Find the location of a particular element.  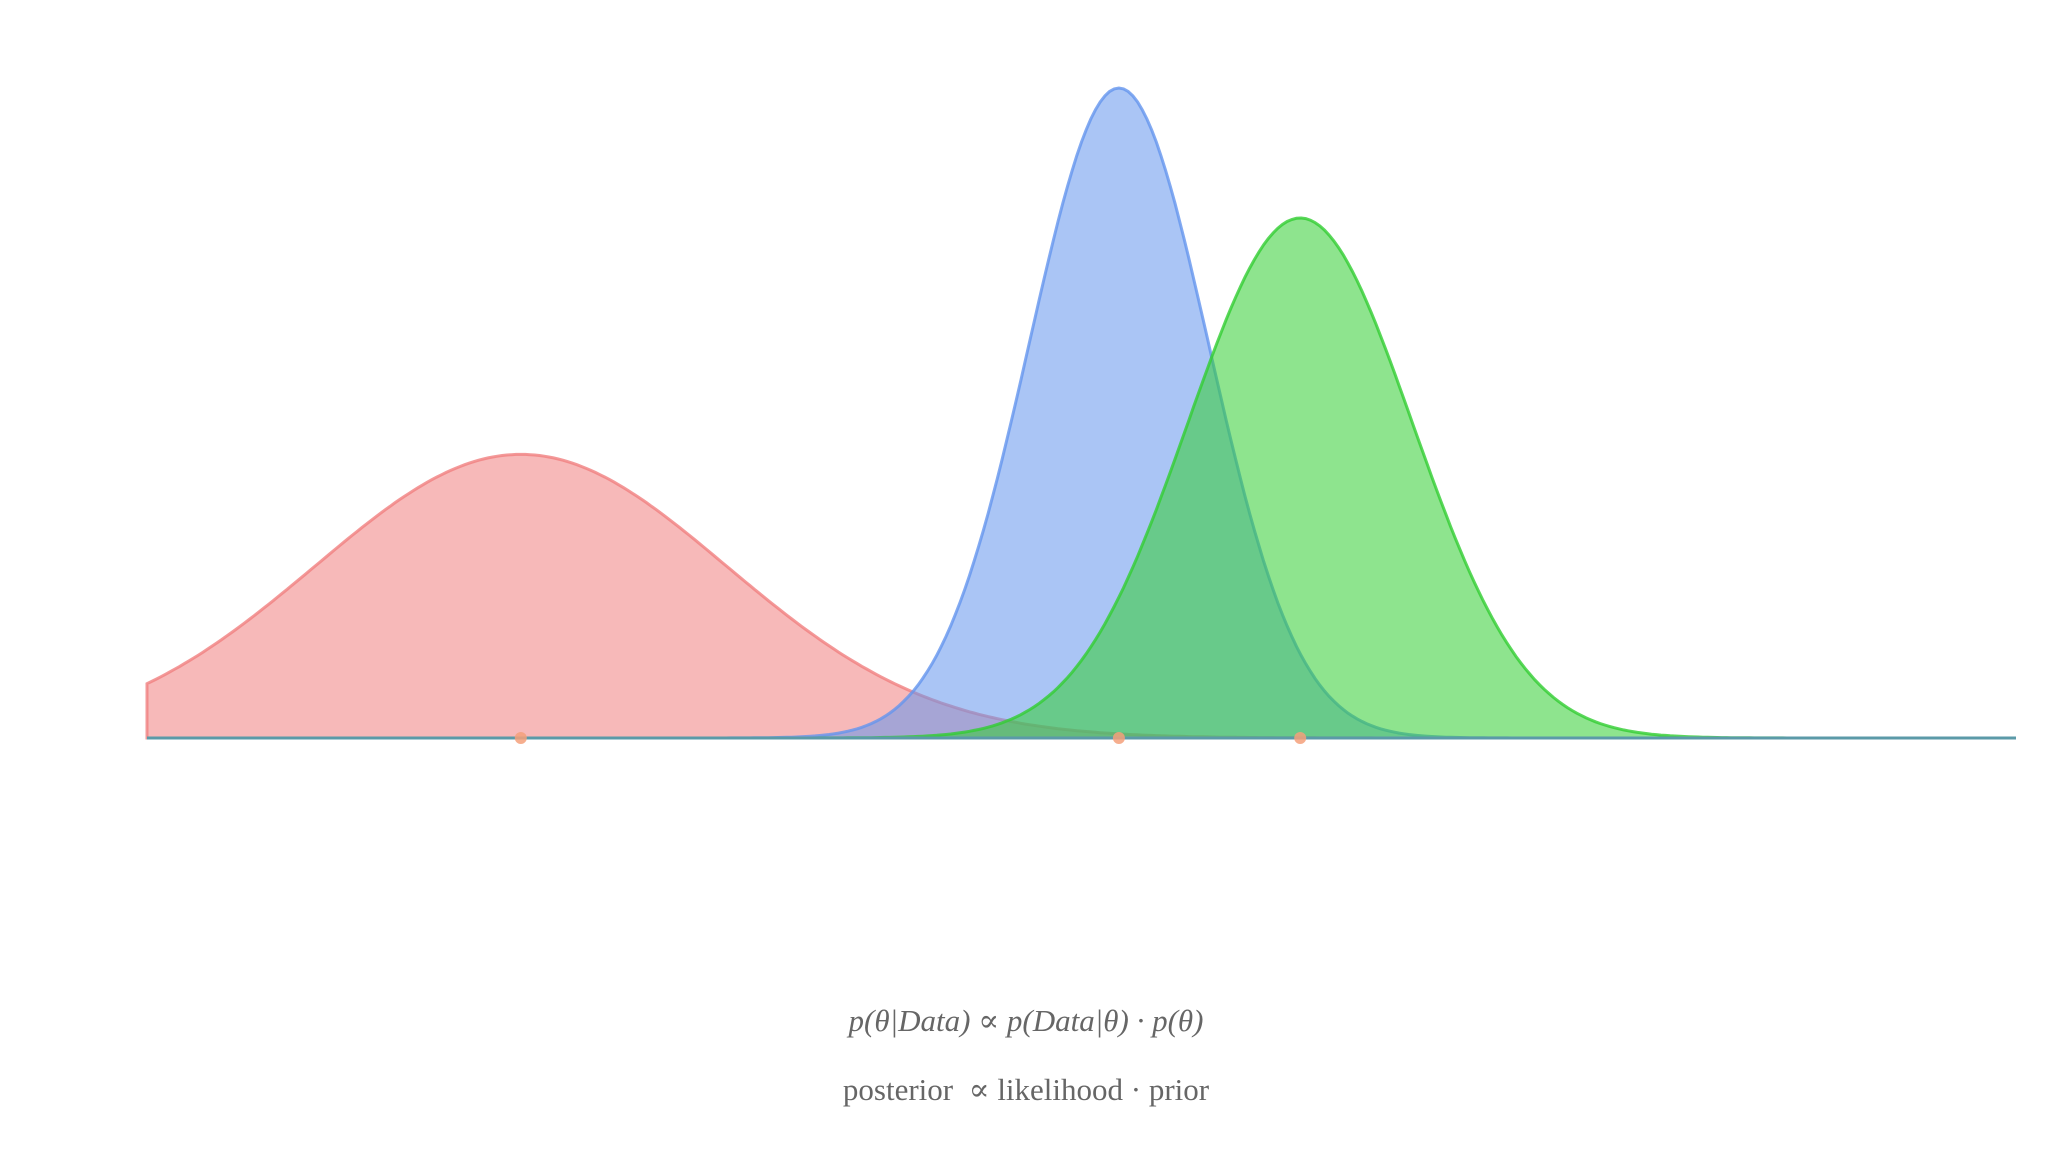

bayes-formula-words: posterior ∝ likelihood · prior is located at coordinates (1026, 1089).